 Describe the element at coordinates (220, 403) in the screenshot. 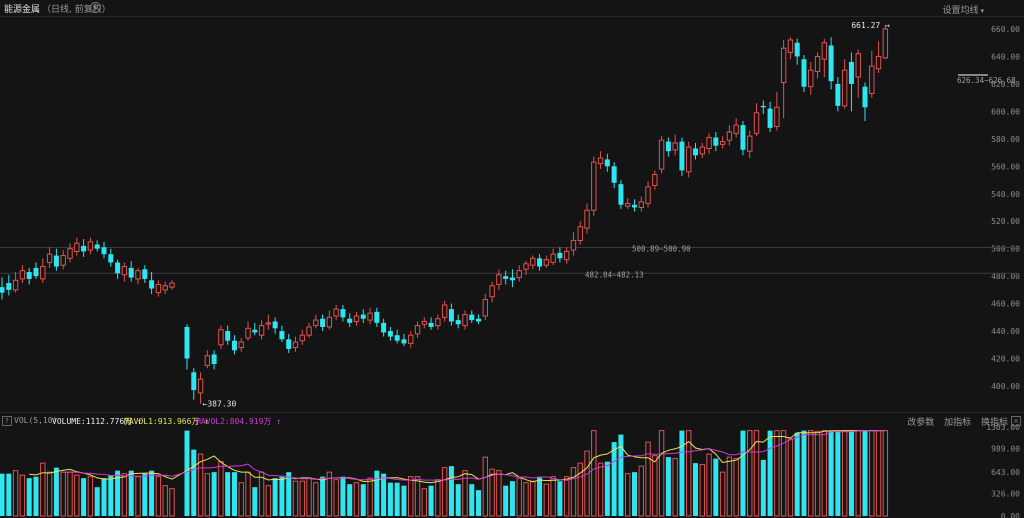

I see `low-price-label: ←387.30` at that location.